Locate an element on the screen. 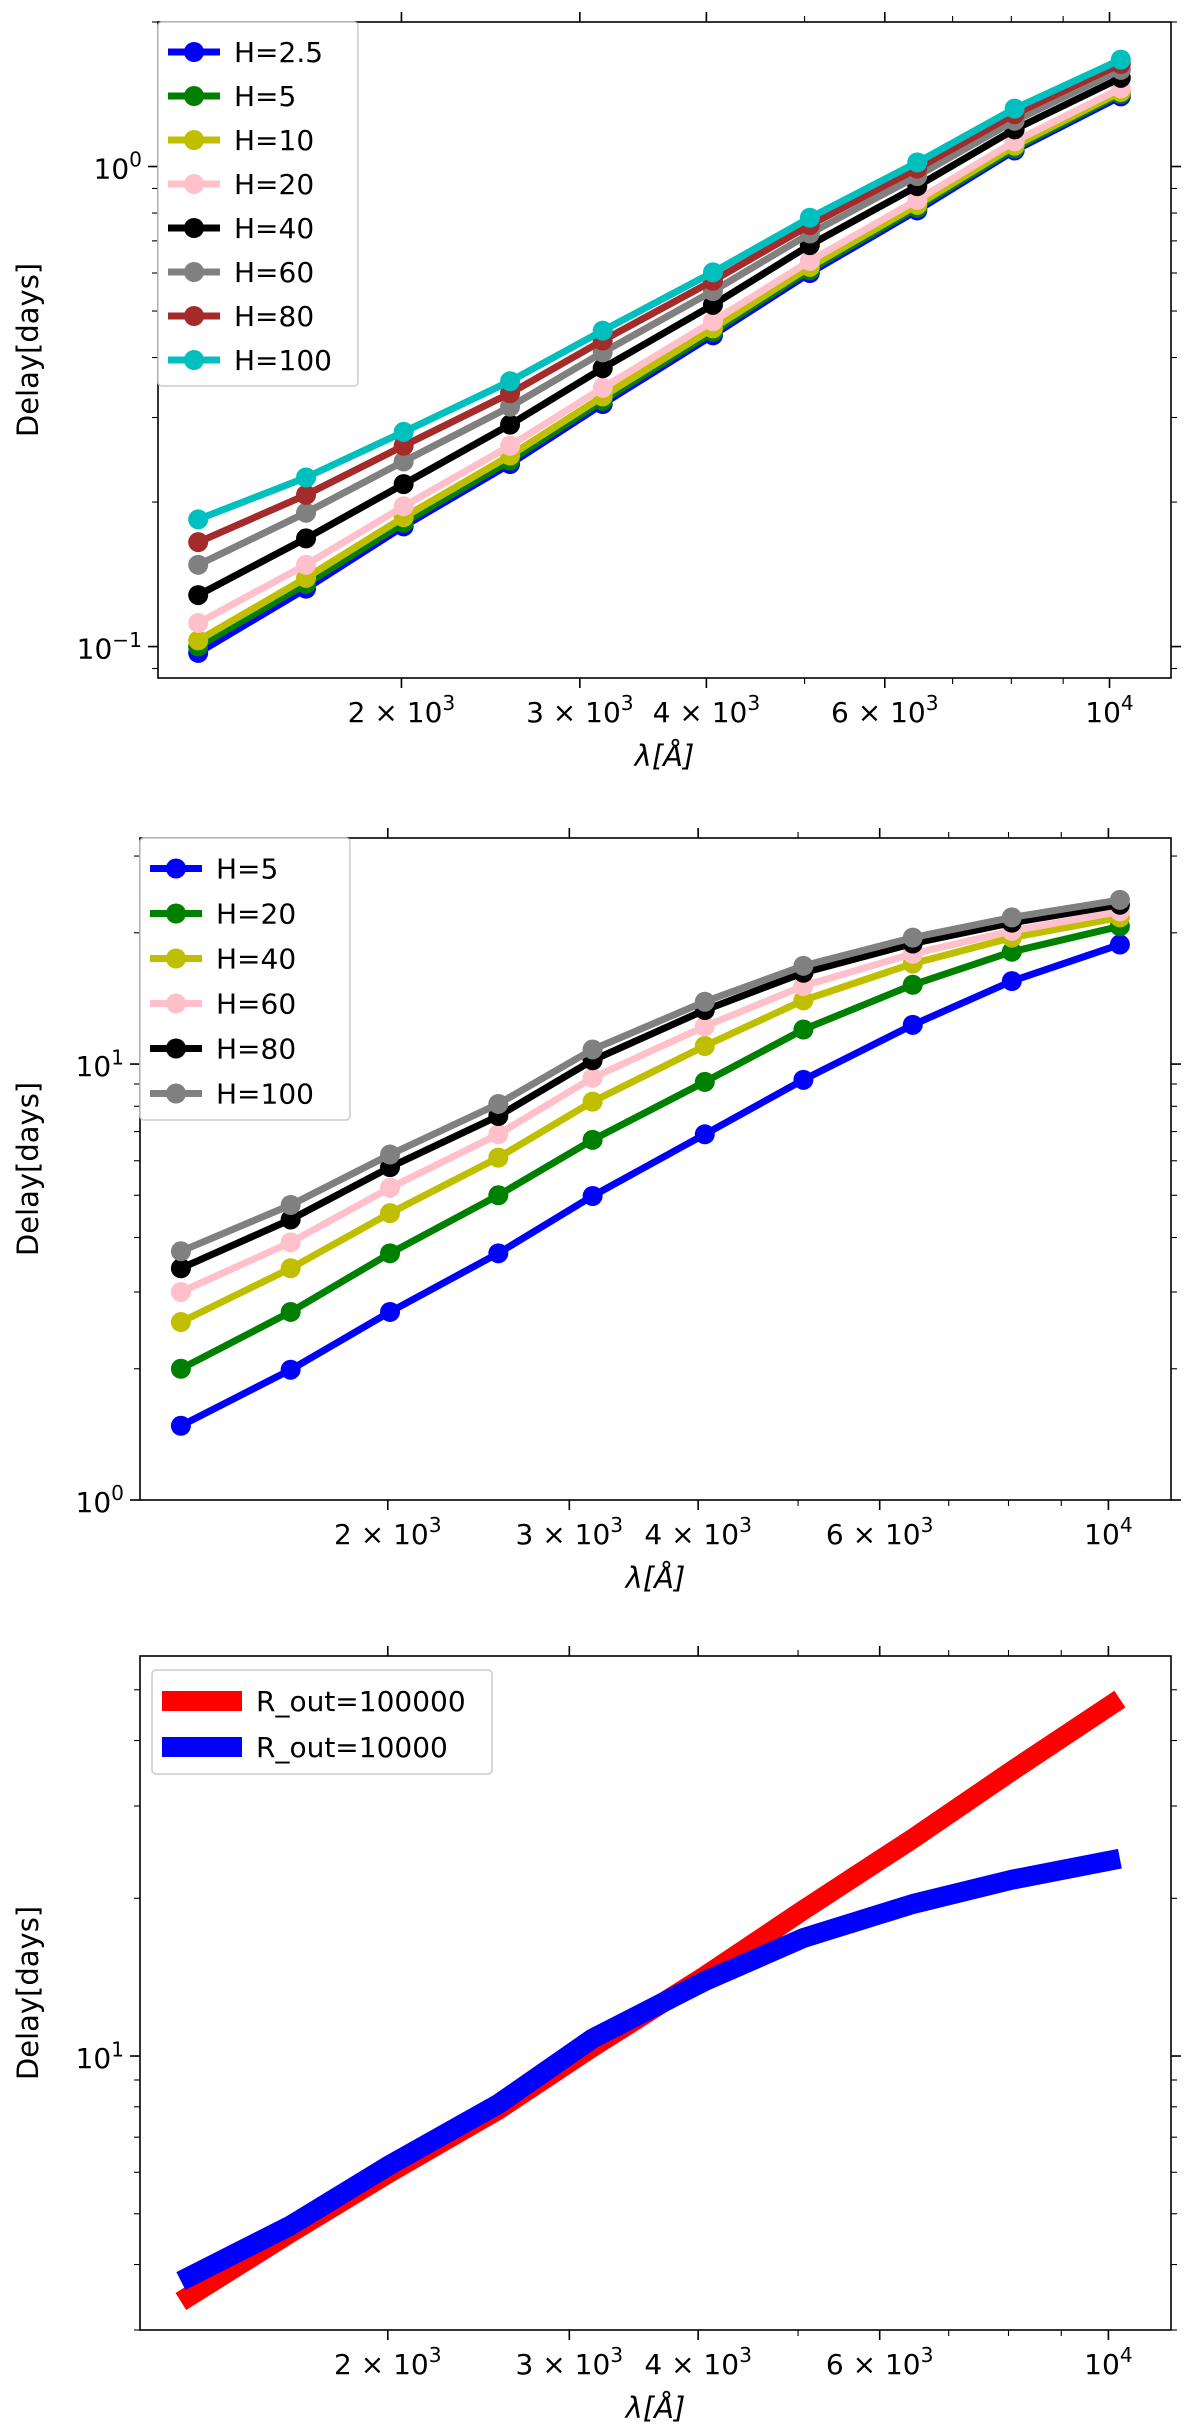 This screenshot has height=2434, width=1200. legend-label: H=10 is located at coordinates (274, 140).